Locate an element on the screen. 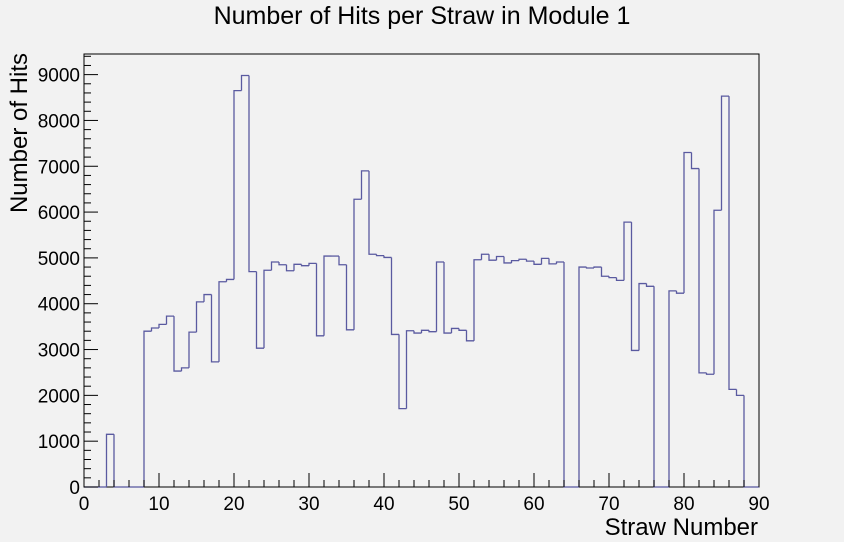  x-tick-label: 50 is located at coordinates (458, 504).